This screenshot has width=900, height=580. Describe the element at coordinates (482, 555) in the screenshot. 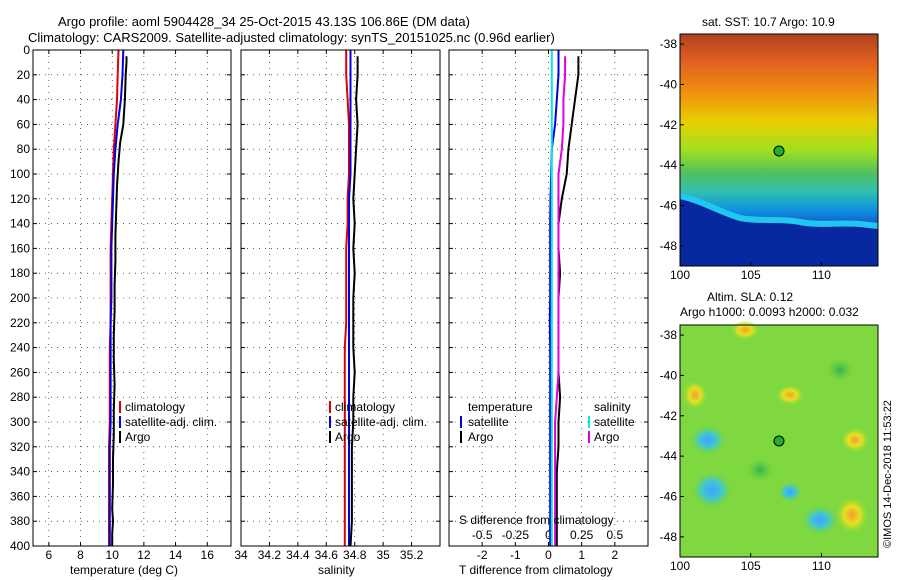

I see `x-tick-label: -2` at that location.